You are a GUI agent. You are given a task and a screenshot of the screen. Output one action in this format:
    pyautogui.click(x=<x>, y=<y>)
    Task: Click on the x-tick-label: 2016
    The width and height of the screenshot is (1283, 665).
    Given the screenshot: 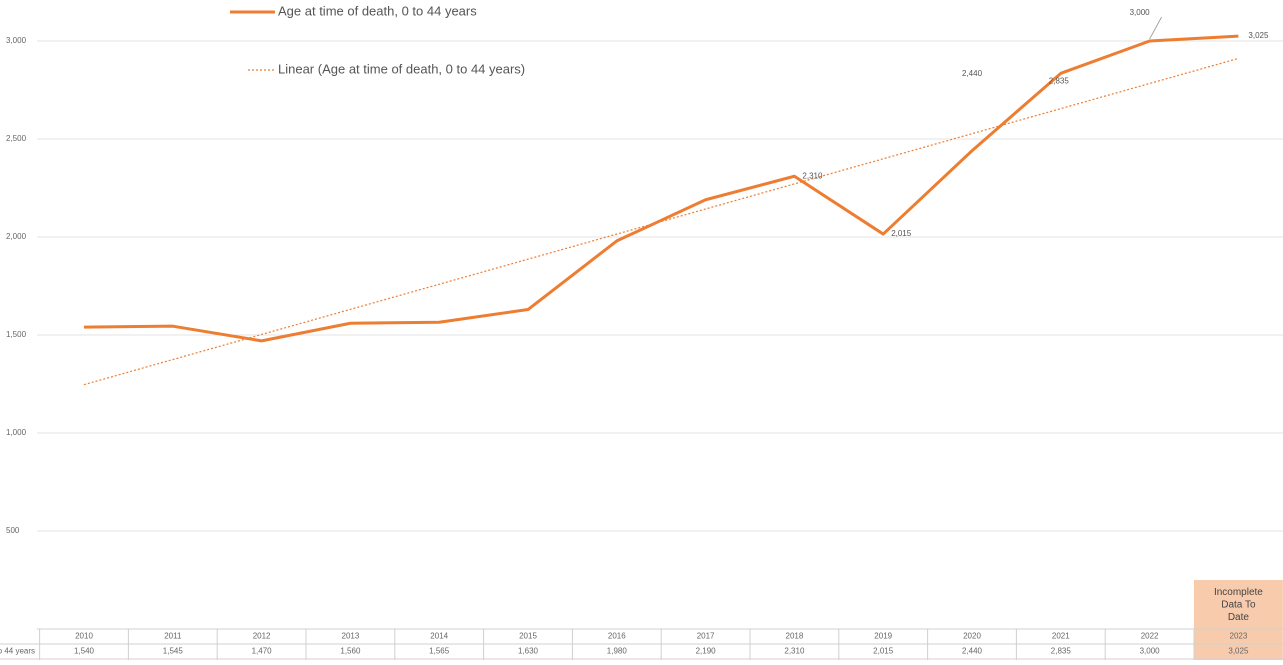 What is the action you would take?
    pyautogui.click(x=617, y=636)
    